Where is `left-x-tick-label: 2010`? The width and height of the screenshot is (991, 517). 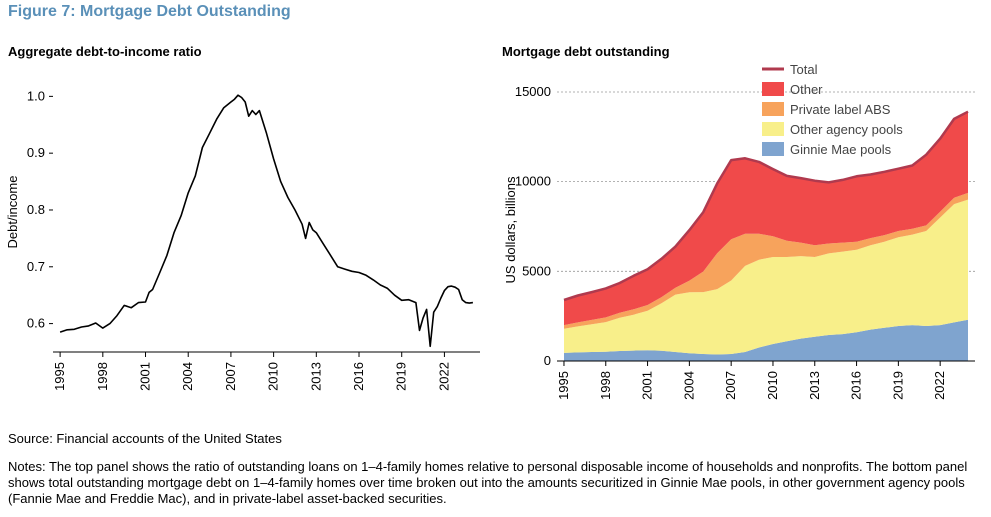
left-x-tick-label: 2010 is located at coordinates (273, 376).